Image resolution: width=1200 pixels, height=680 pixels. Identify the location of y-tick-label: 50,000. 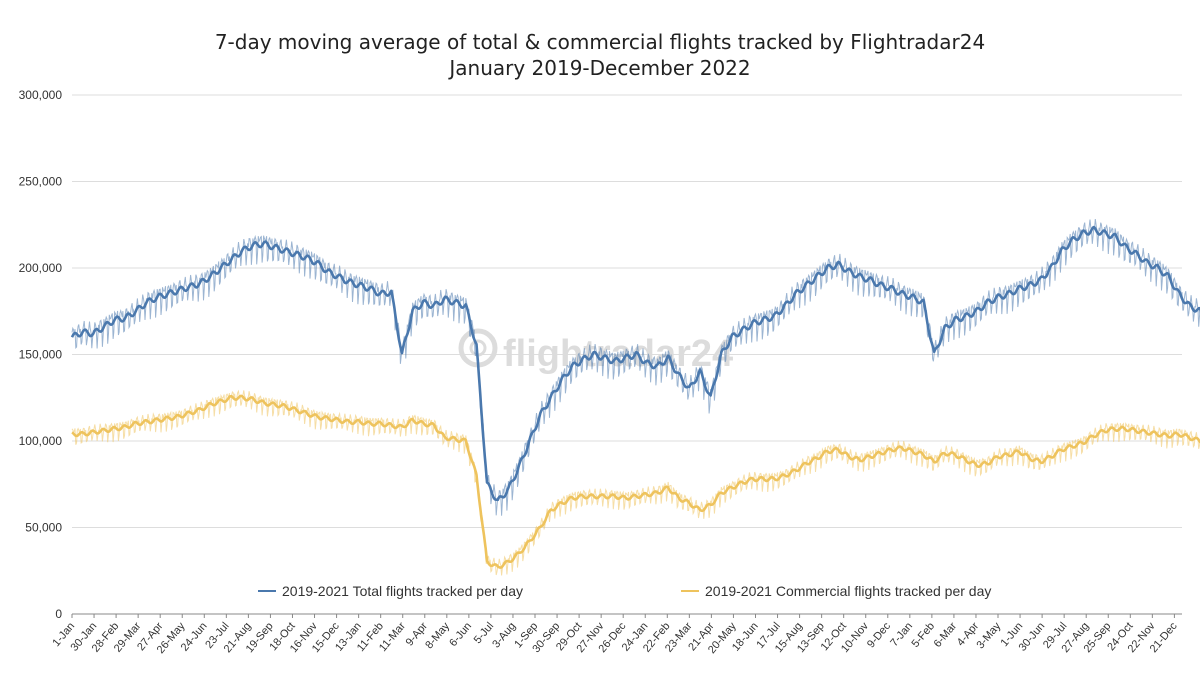
(43, 528).